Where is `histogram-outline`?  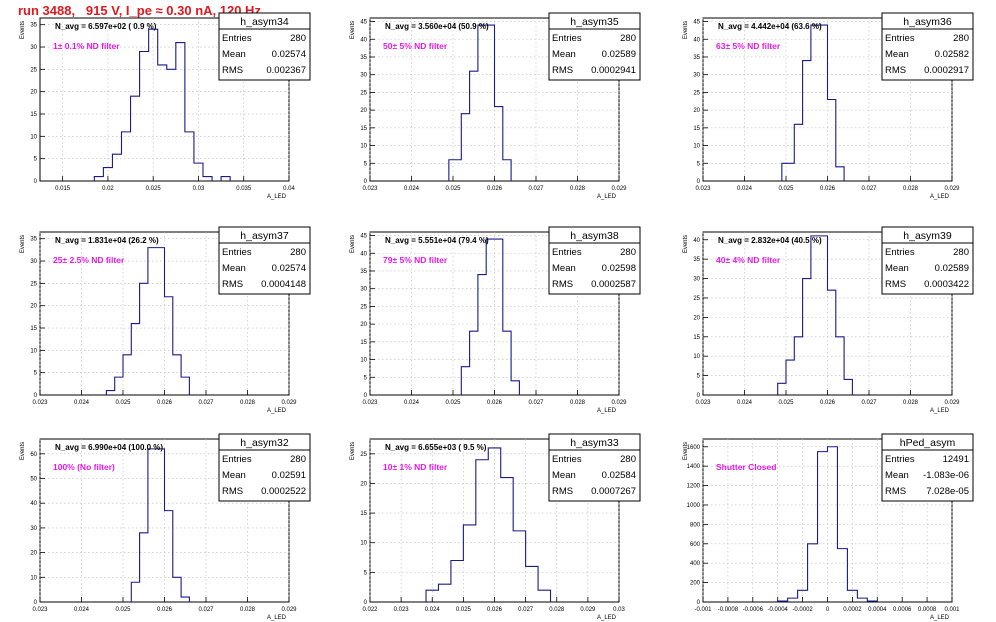
histogram-outline is located at coordinates (827, 524).